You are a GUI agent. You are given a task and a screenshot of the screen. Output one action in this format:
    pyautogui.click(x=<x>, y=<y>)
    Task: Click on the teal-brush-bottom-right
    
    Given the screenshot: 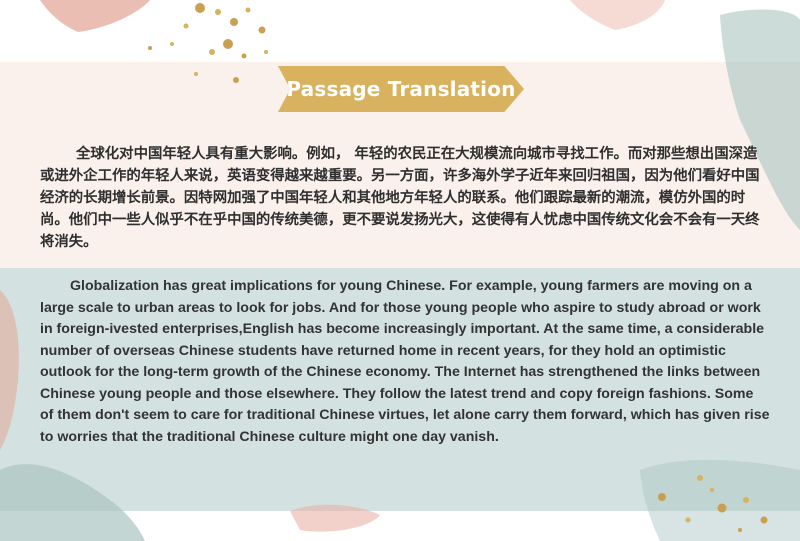 What is the action you would take?
    pyautogui.click(x=720, y=500)
    